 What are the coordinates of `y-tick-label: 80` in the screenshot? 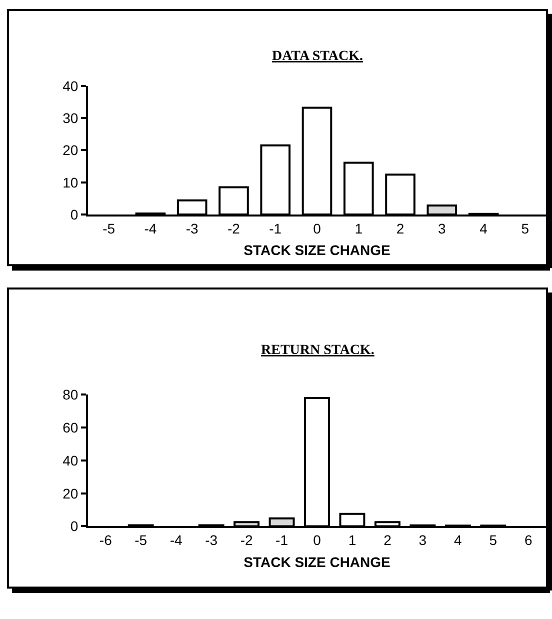 It's located at (70, 394).